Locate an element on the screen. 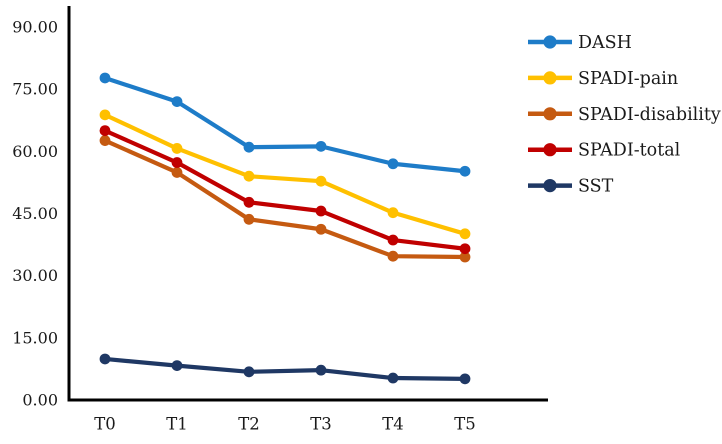 Image resolution: width=722 pixels, height=444 pixels. legend-item-SPADI-disability: SPADI-disability is located at coordinates (624, 115).